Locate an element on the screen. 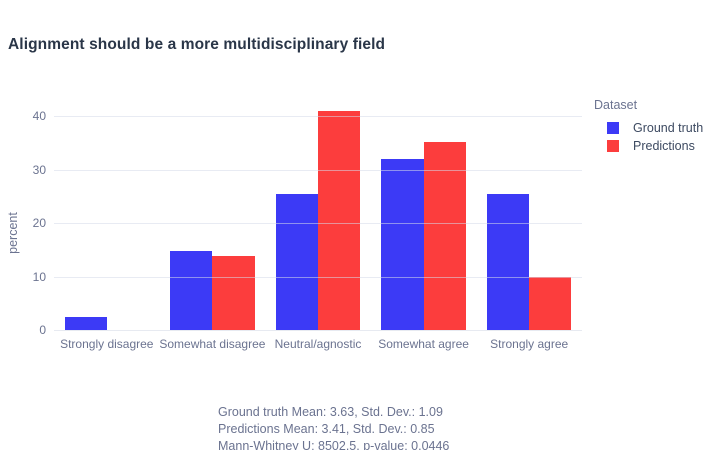  x-tick-label-strongly-disagree: Strongly disagree is located at coordinates (107, 344).